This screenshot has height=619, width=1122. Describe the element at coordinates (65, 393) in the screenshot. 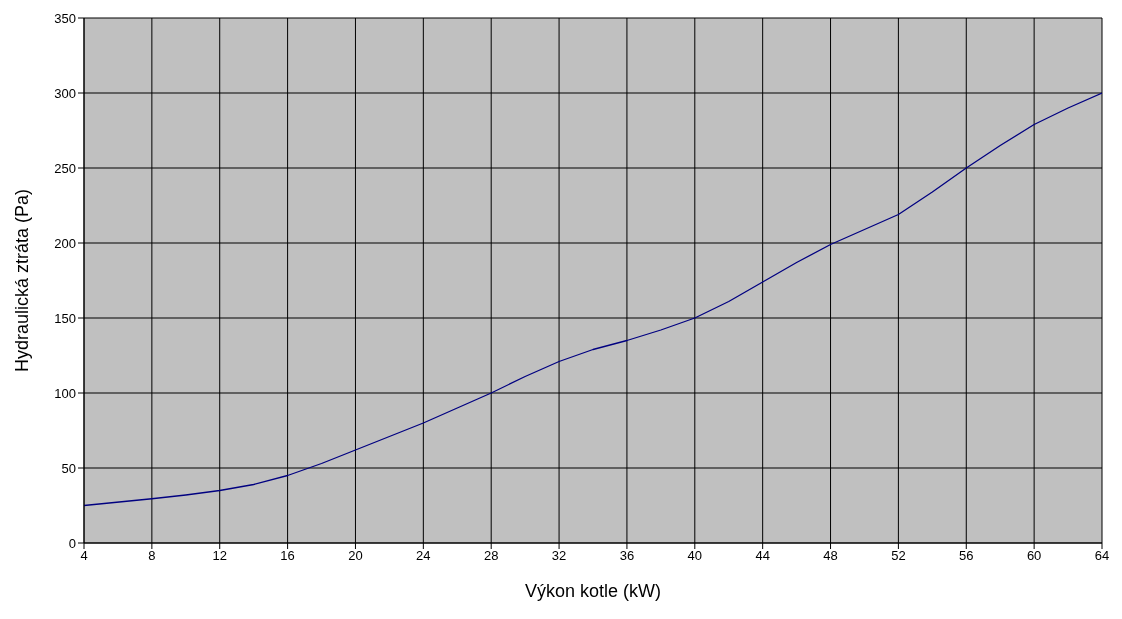

I see `y-tick-label: 100` at that location.